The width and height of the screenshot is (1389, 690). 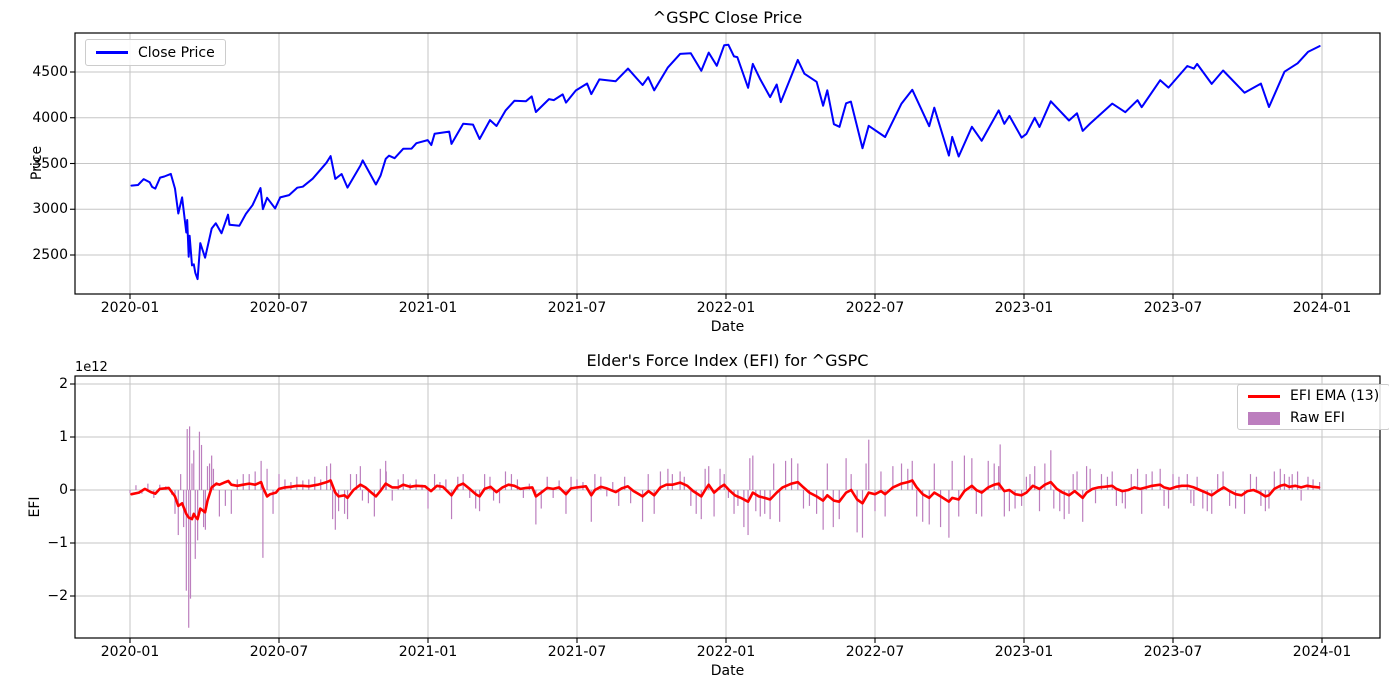 What do you see at coordinates (1335, 396) in the screenshot?
I see `legend-label: EFI EMA (13)` at bounding box center [1335, 396].